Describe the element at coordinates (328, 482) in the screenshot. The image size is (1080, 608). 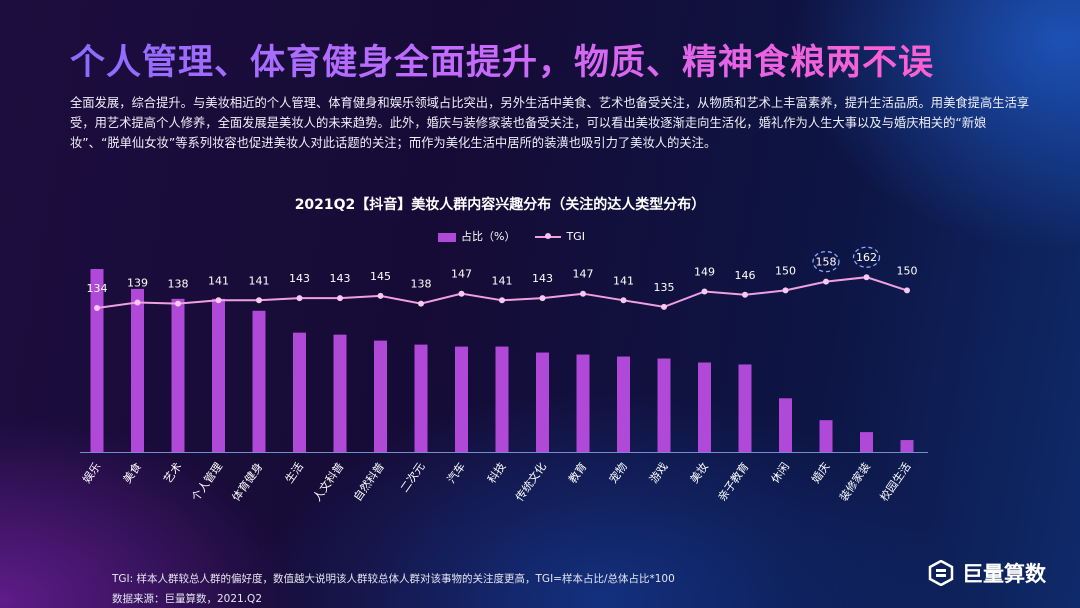
I see `x-tick-label: 人文科普` at that location.